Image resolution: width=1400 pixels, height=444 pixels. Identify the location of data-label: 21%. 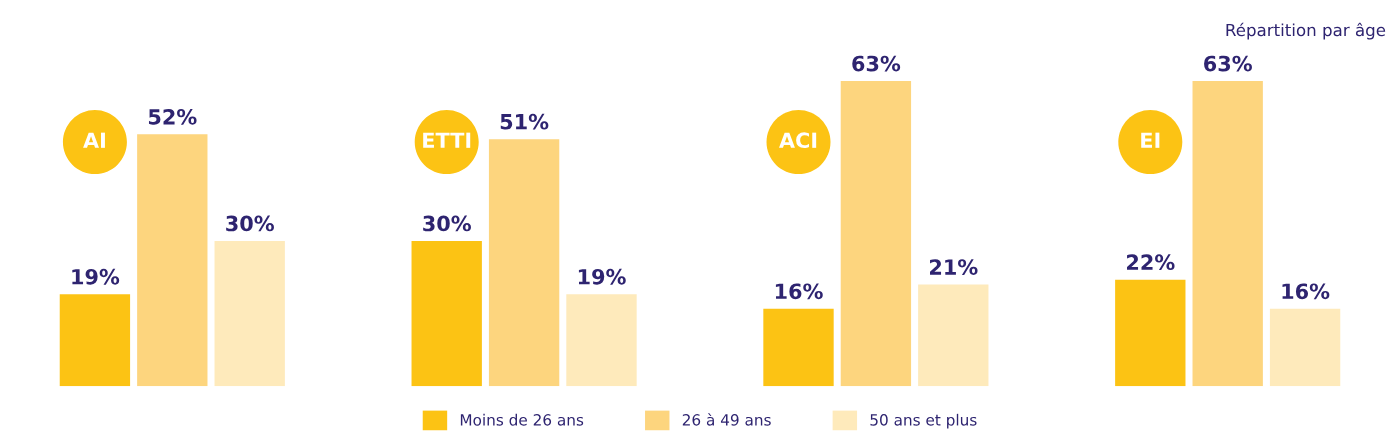
(954, 267).